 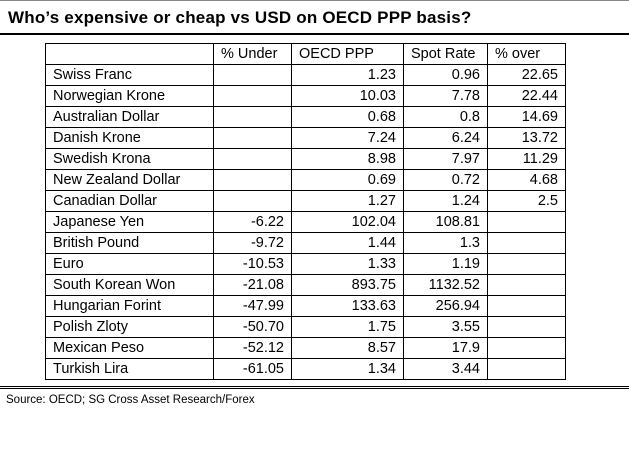 What do you see at coordinates (445, 159) in the screenshot?
I see `value-cell: 7.97` at bounding box center [445, 159].